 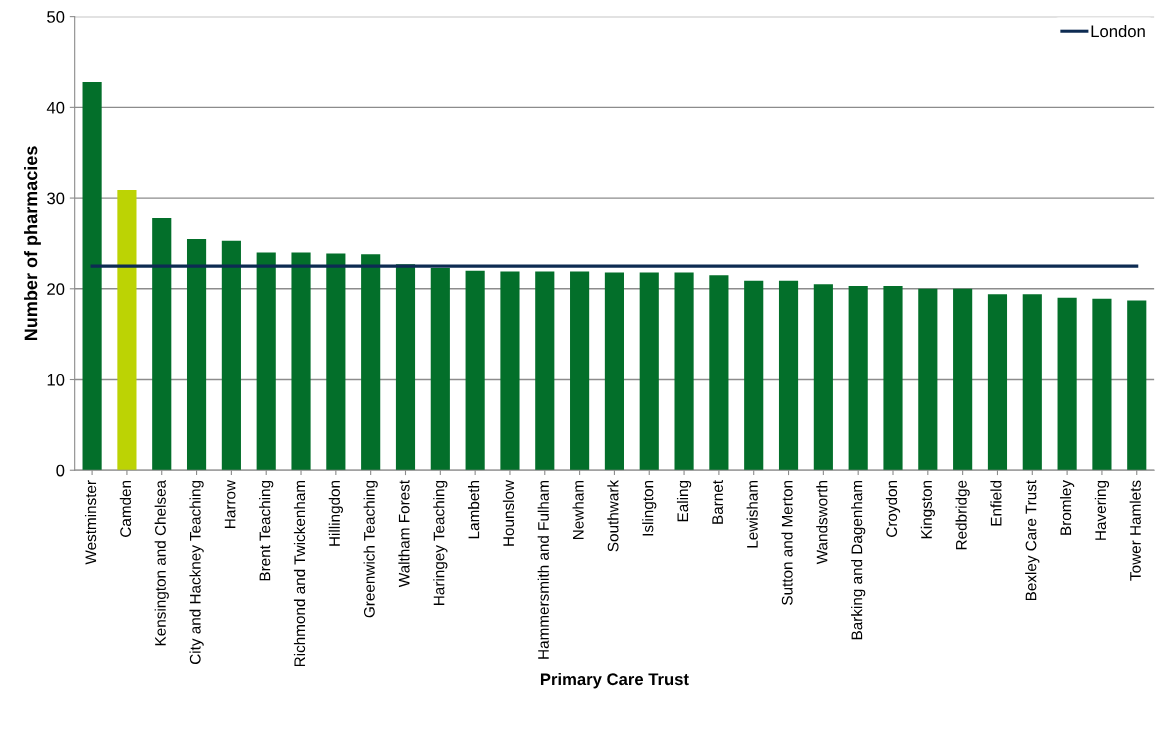 I want to click on x-tick-label: Camden, so click(x=125, y=508).